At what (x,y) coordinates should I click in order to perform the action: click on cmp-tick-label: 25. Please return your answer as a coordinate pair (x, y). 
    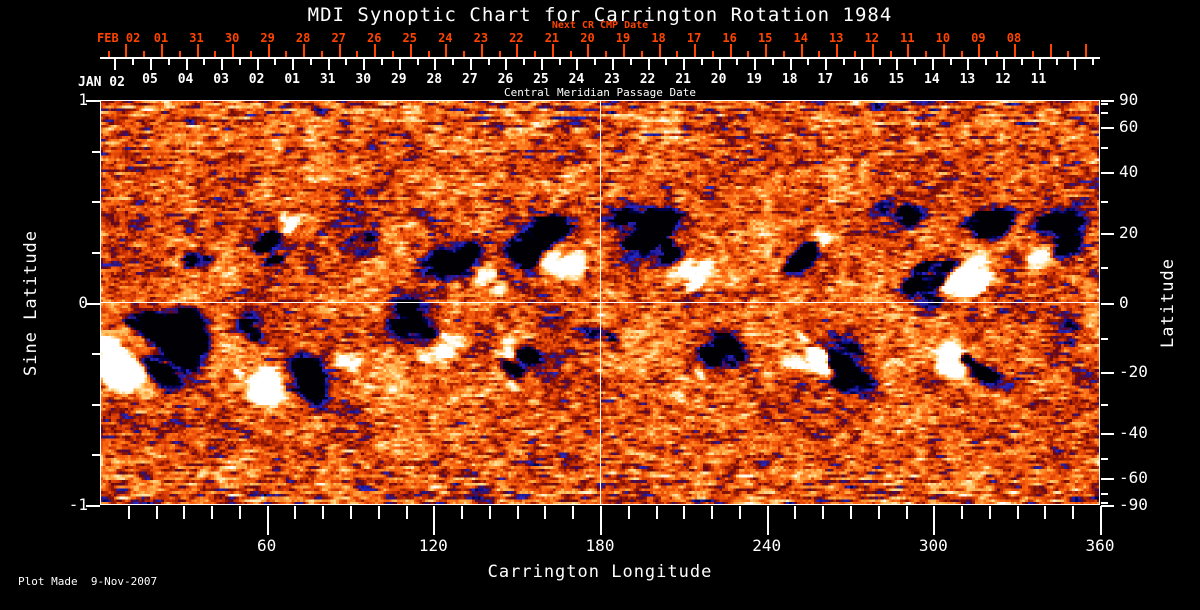
    Looking at the image, I should click on (541, 79).